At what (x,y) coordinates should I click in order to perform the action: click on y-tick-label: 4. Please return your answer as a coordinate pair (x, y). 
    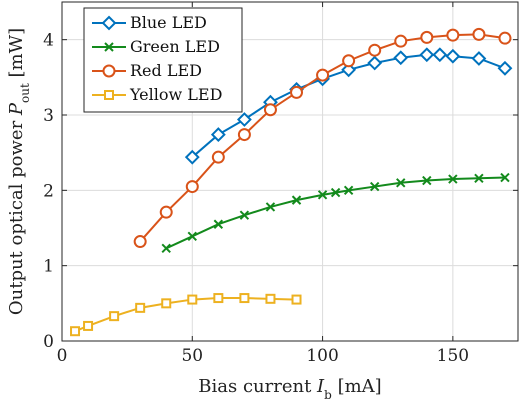
    Looking at the image, I should click on (48, 41).